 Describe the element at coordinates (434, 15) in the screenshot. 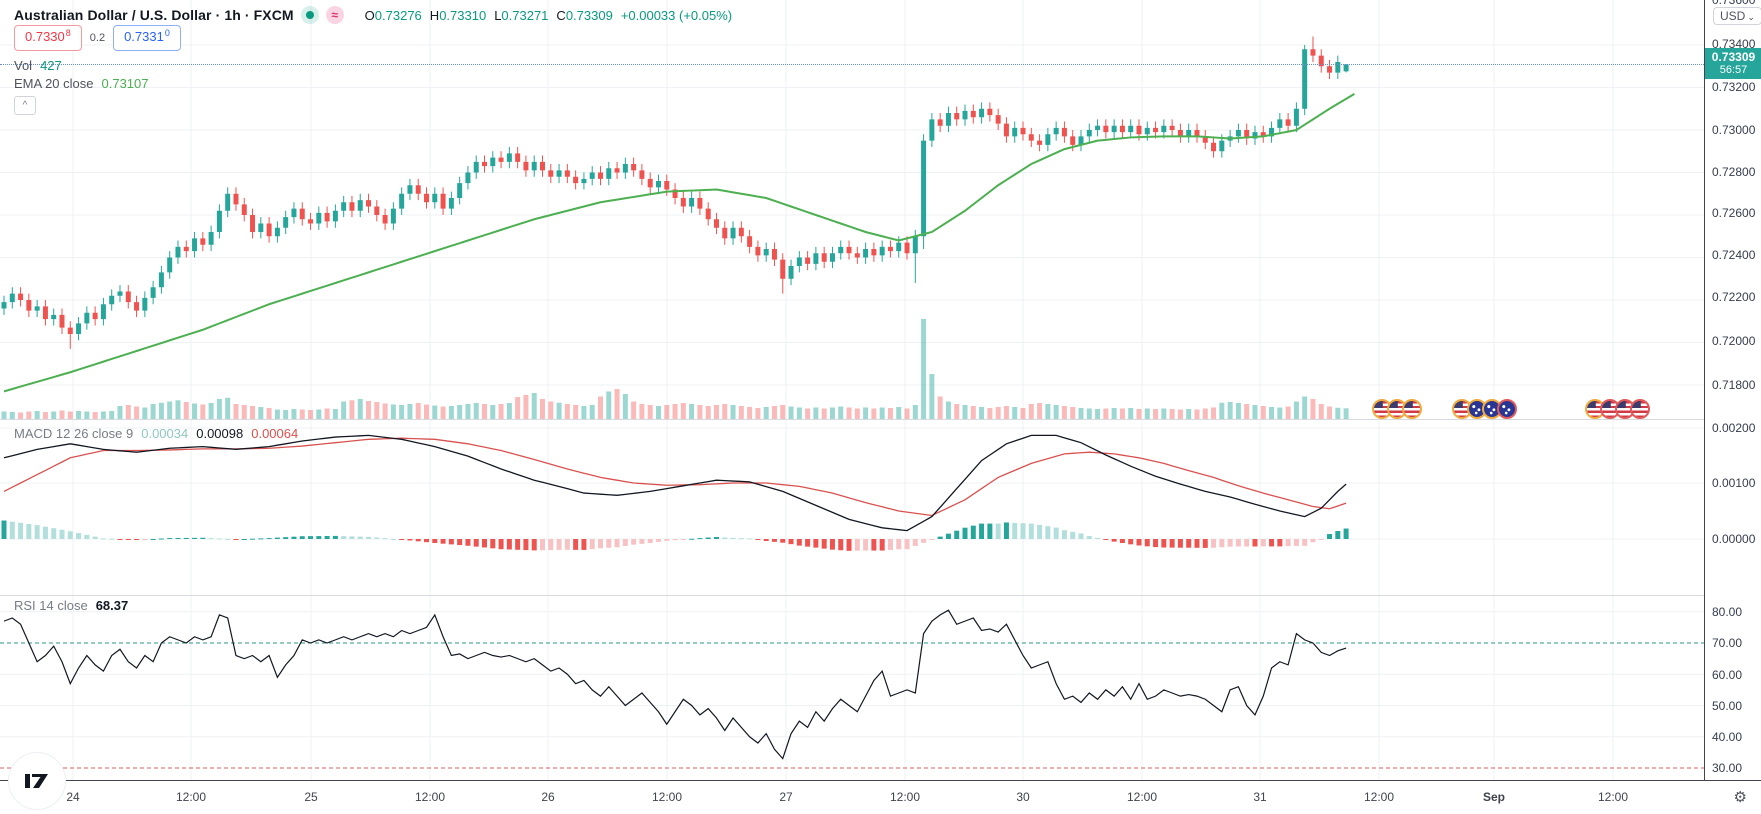

I see `high-label: H` at that location.